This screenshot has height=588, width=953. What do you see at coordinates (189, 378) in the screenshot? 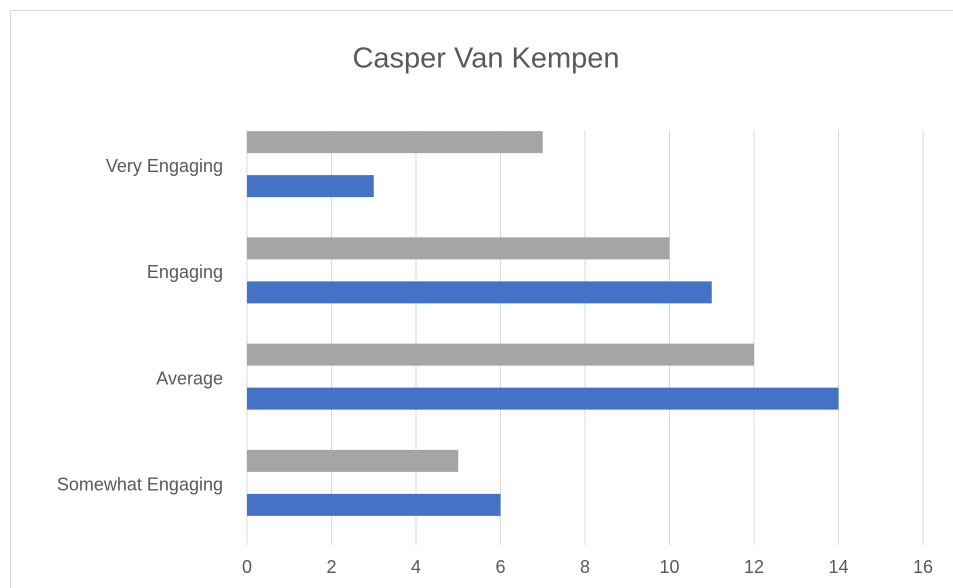
I see `y-tick-label: Average` at bounding box center [189, 378].